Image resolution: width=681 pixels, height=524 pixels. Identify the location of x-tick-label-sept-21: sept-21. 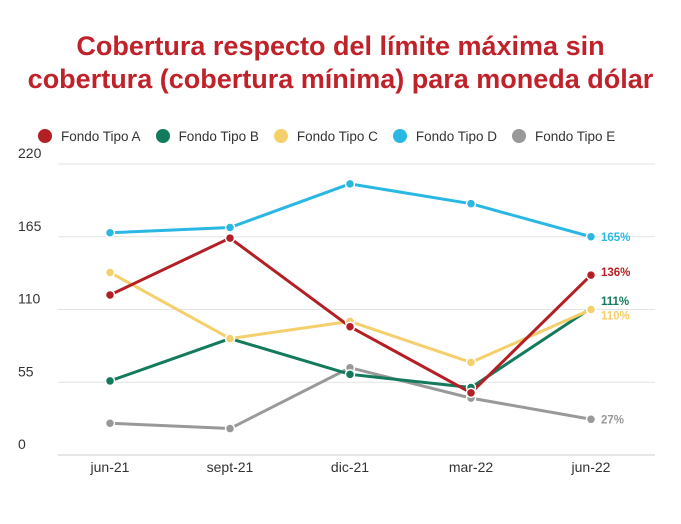
(230, 467).